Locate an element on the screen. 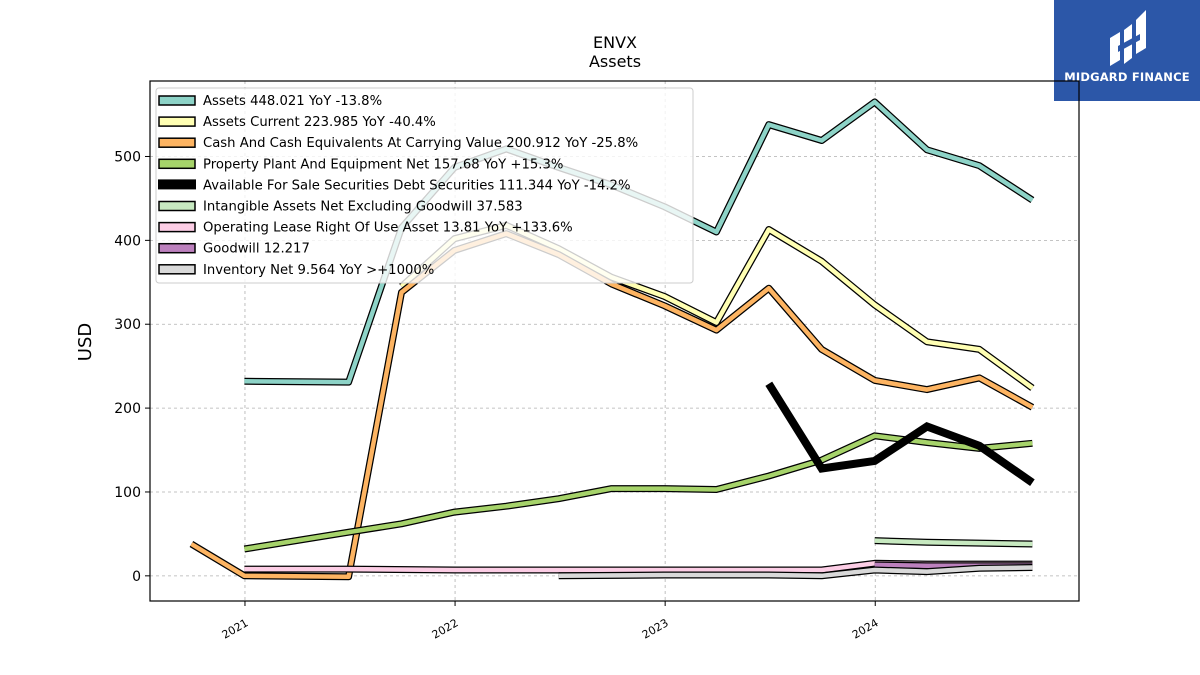 The image size is (1200, 675). legend-label: Inventory Net 9.564 YoY >+1000% is located at coordinates (318, 270).